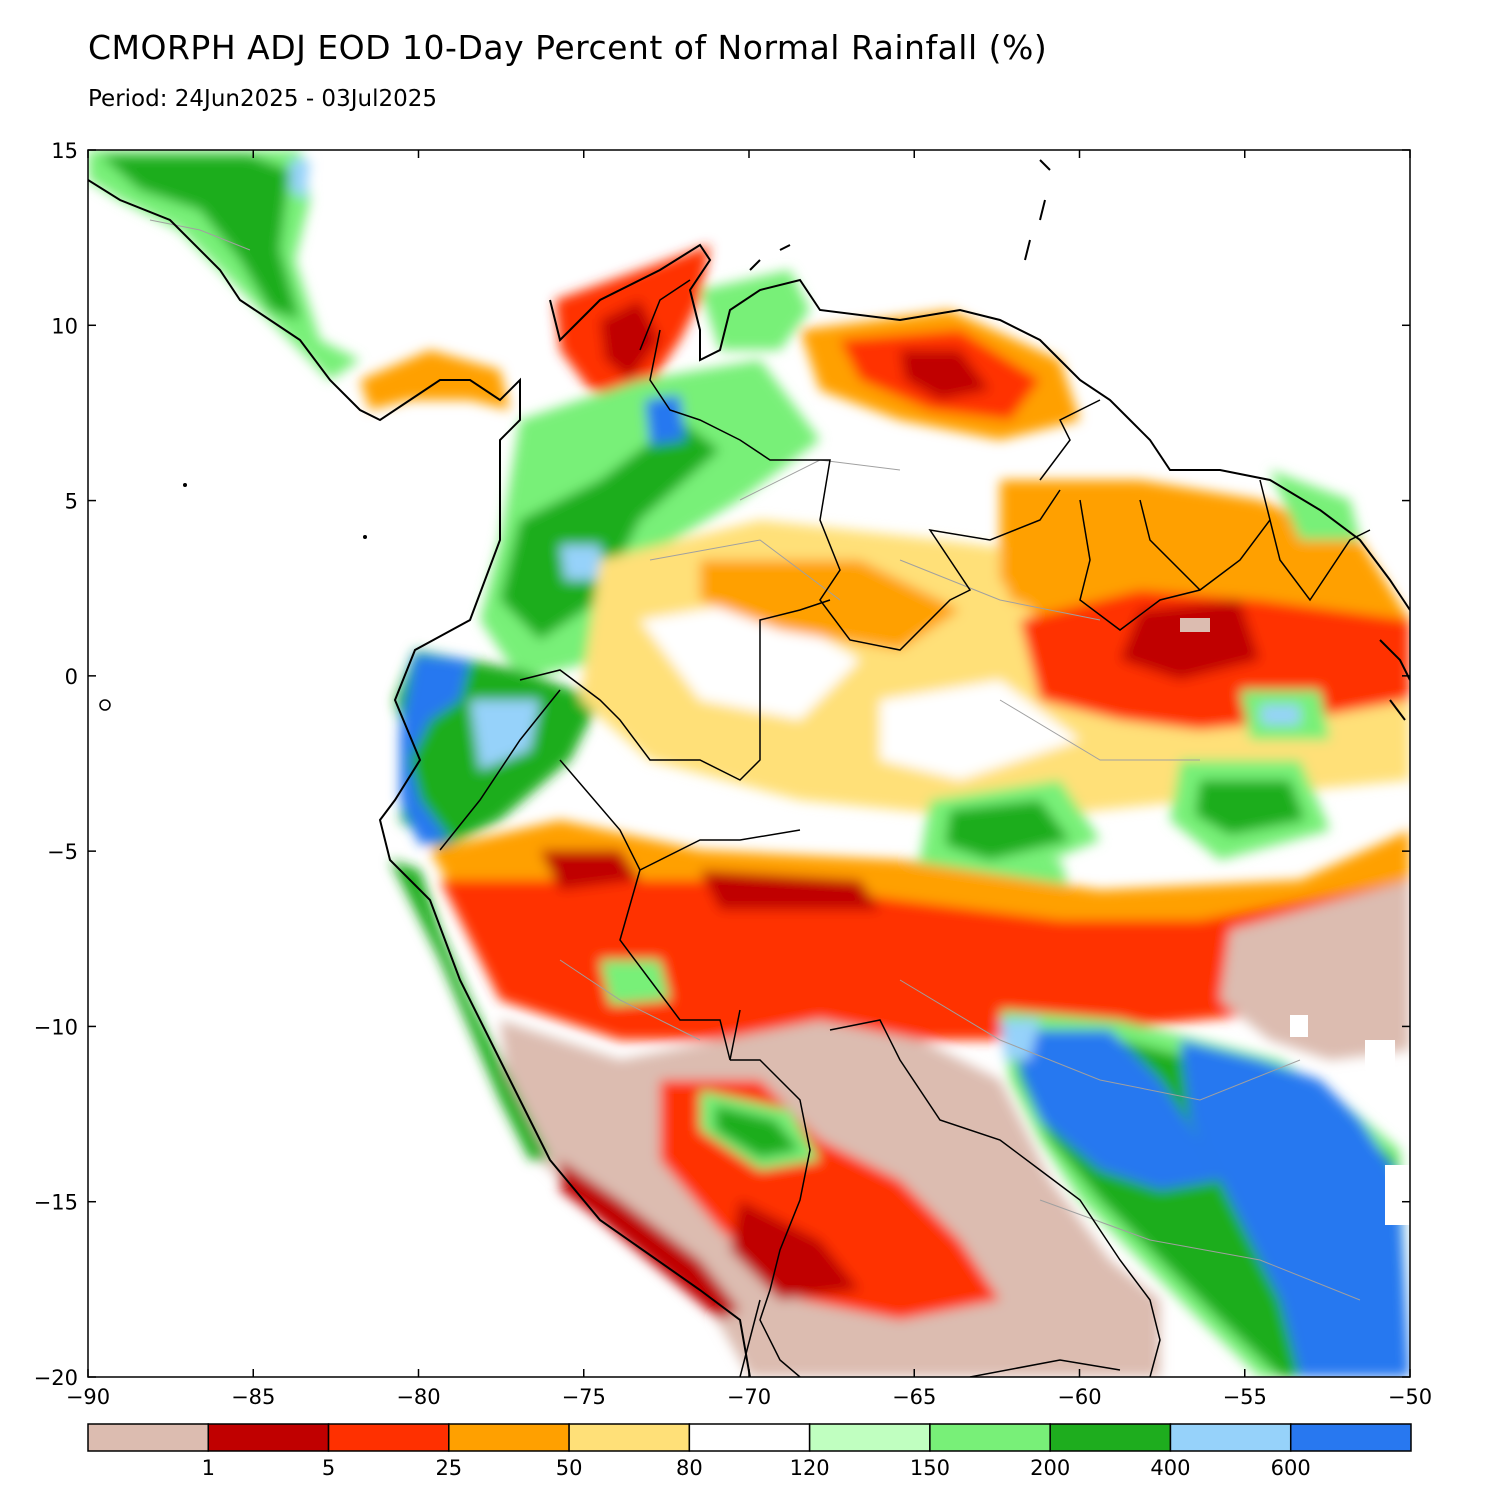  What do you see at coordinates (749, 1397) in the screenshot?
I see `lon-tick-label: −70` at bounding box center [749, 1397].